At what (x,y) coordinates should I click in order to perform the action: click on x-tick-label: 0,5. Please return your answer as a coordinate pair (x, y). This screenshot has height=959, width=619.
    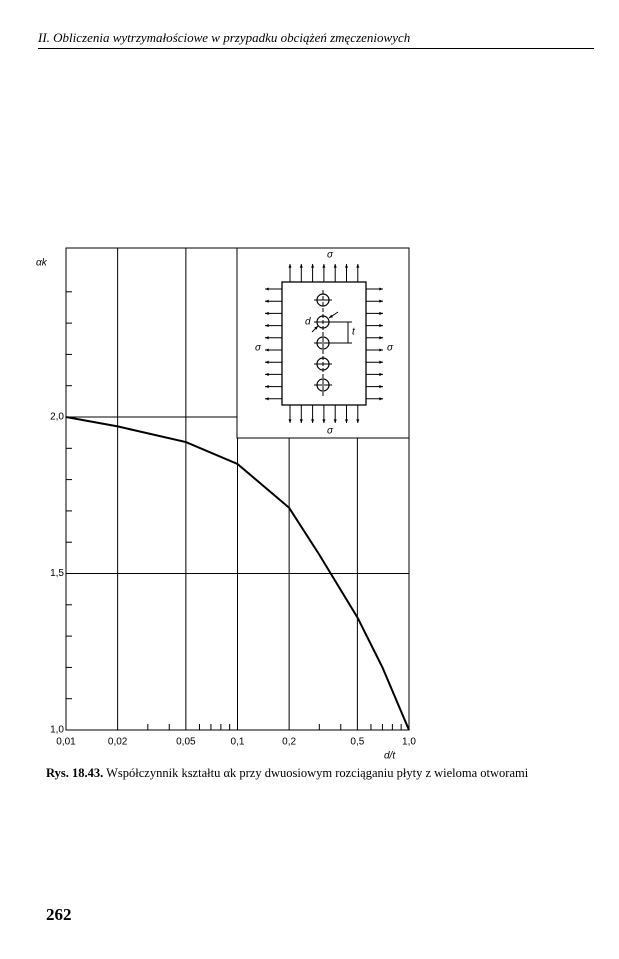
    Looking at the image, I should click on (357, 742).